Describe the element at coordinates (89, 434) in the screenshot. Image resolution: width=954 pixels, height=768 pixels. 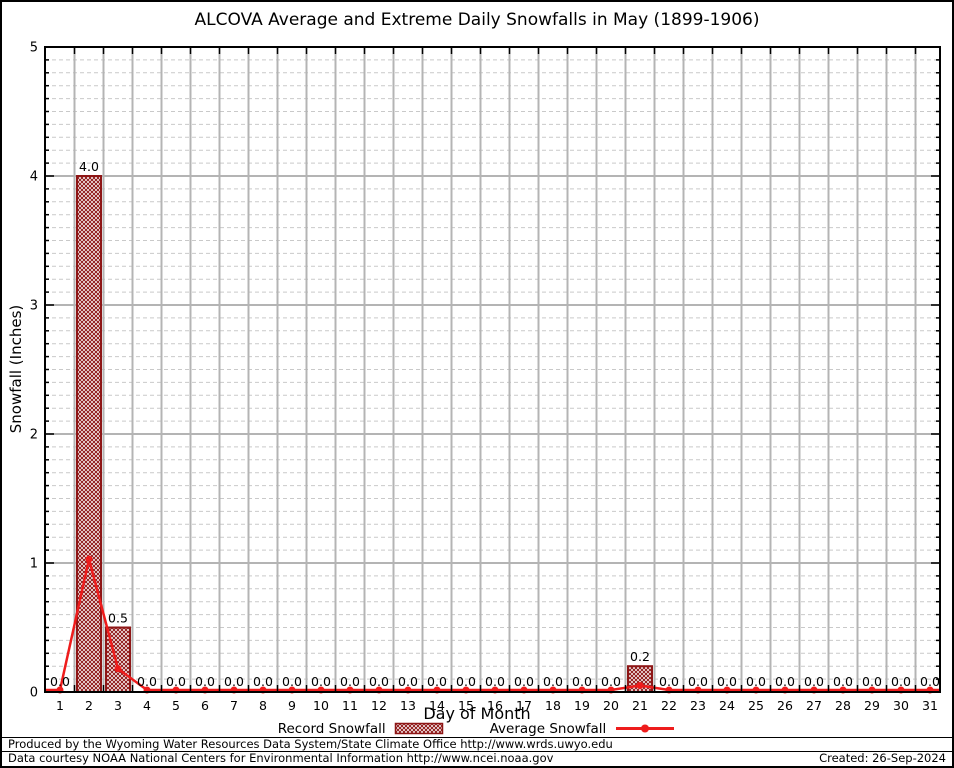
I see `record-snowfall-bar` at that location.